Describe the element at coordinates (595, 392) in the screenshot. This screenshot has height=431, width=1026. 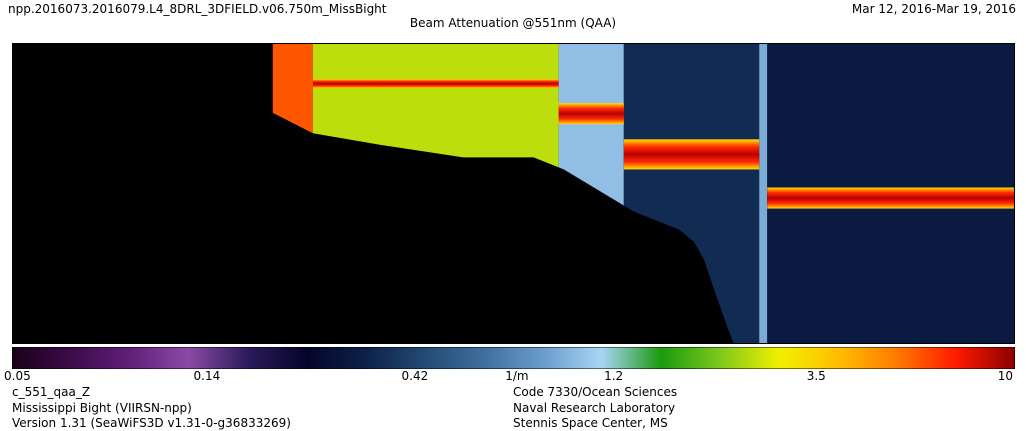
I see `org-code: Code 7330/Ocean Sciences` at that location.